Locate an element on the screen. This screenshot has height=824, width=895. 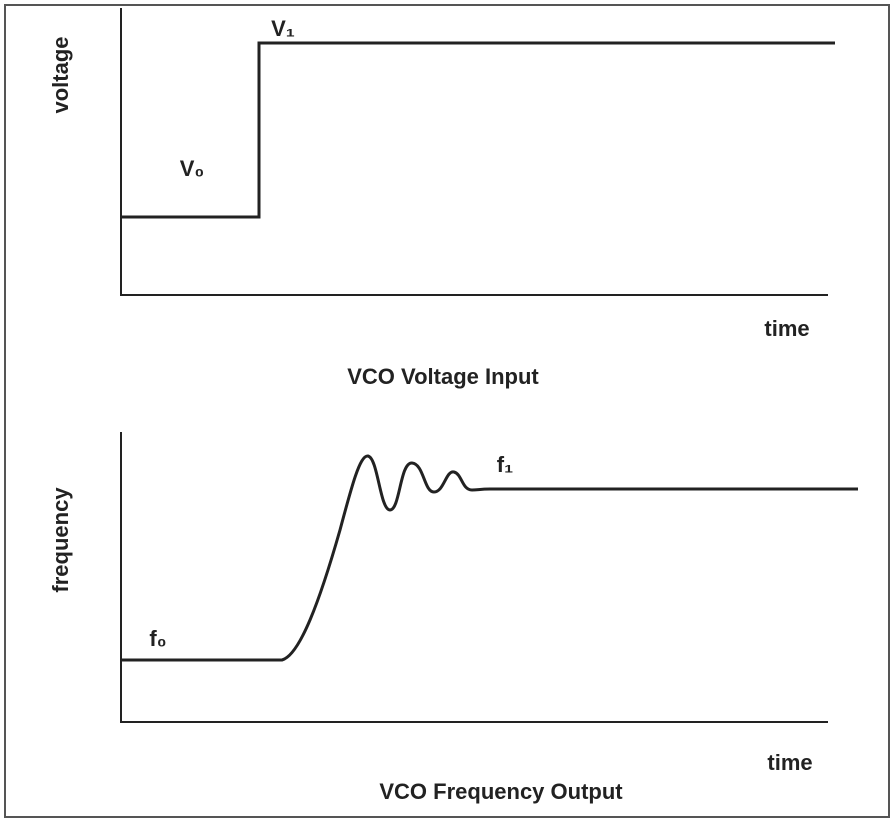
annotation: V₀ is located at coordinates (192, 168).